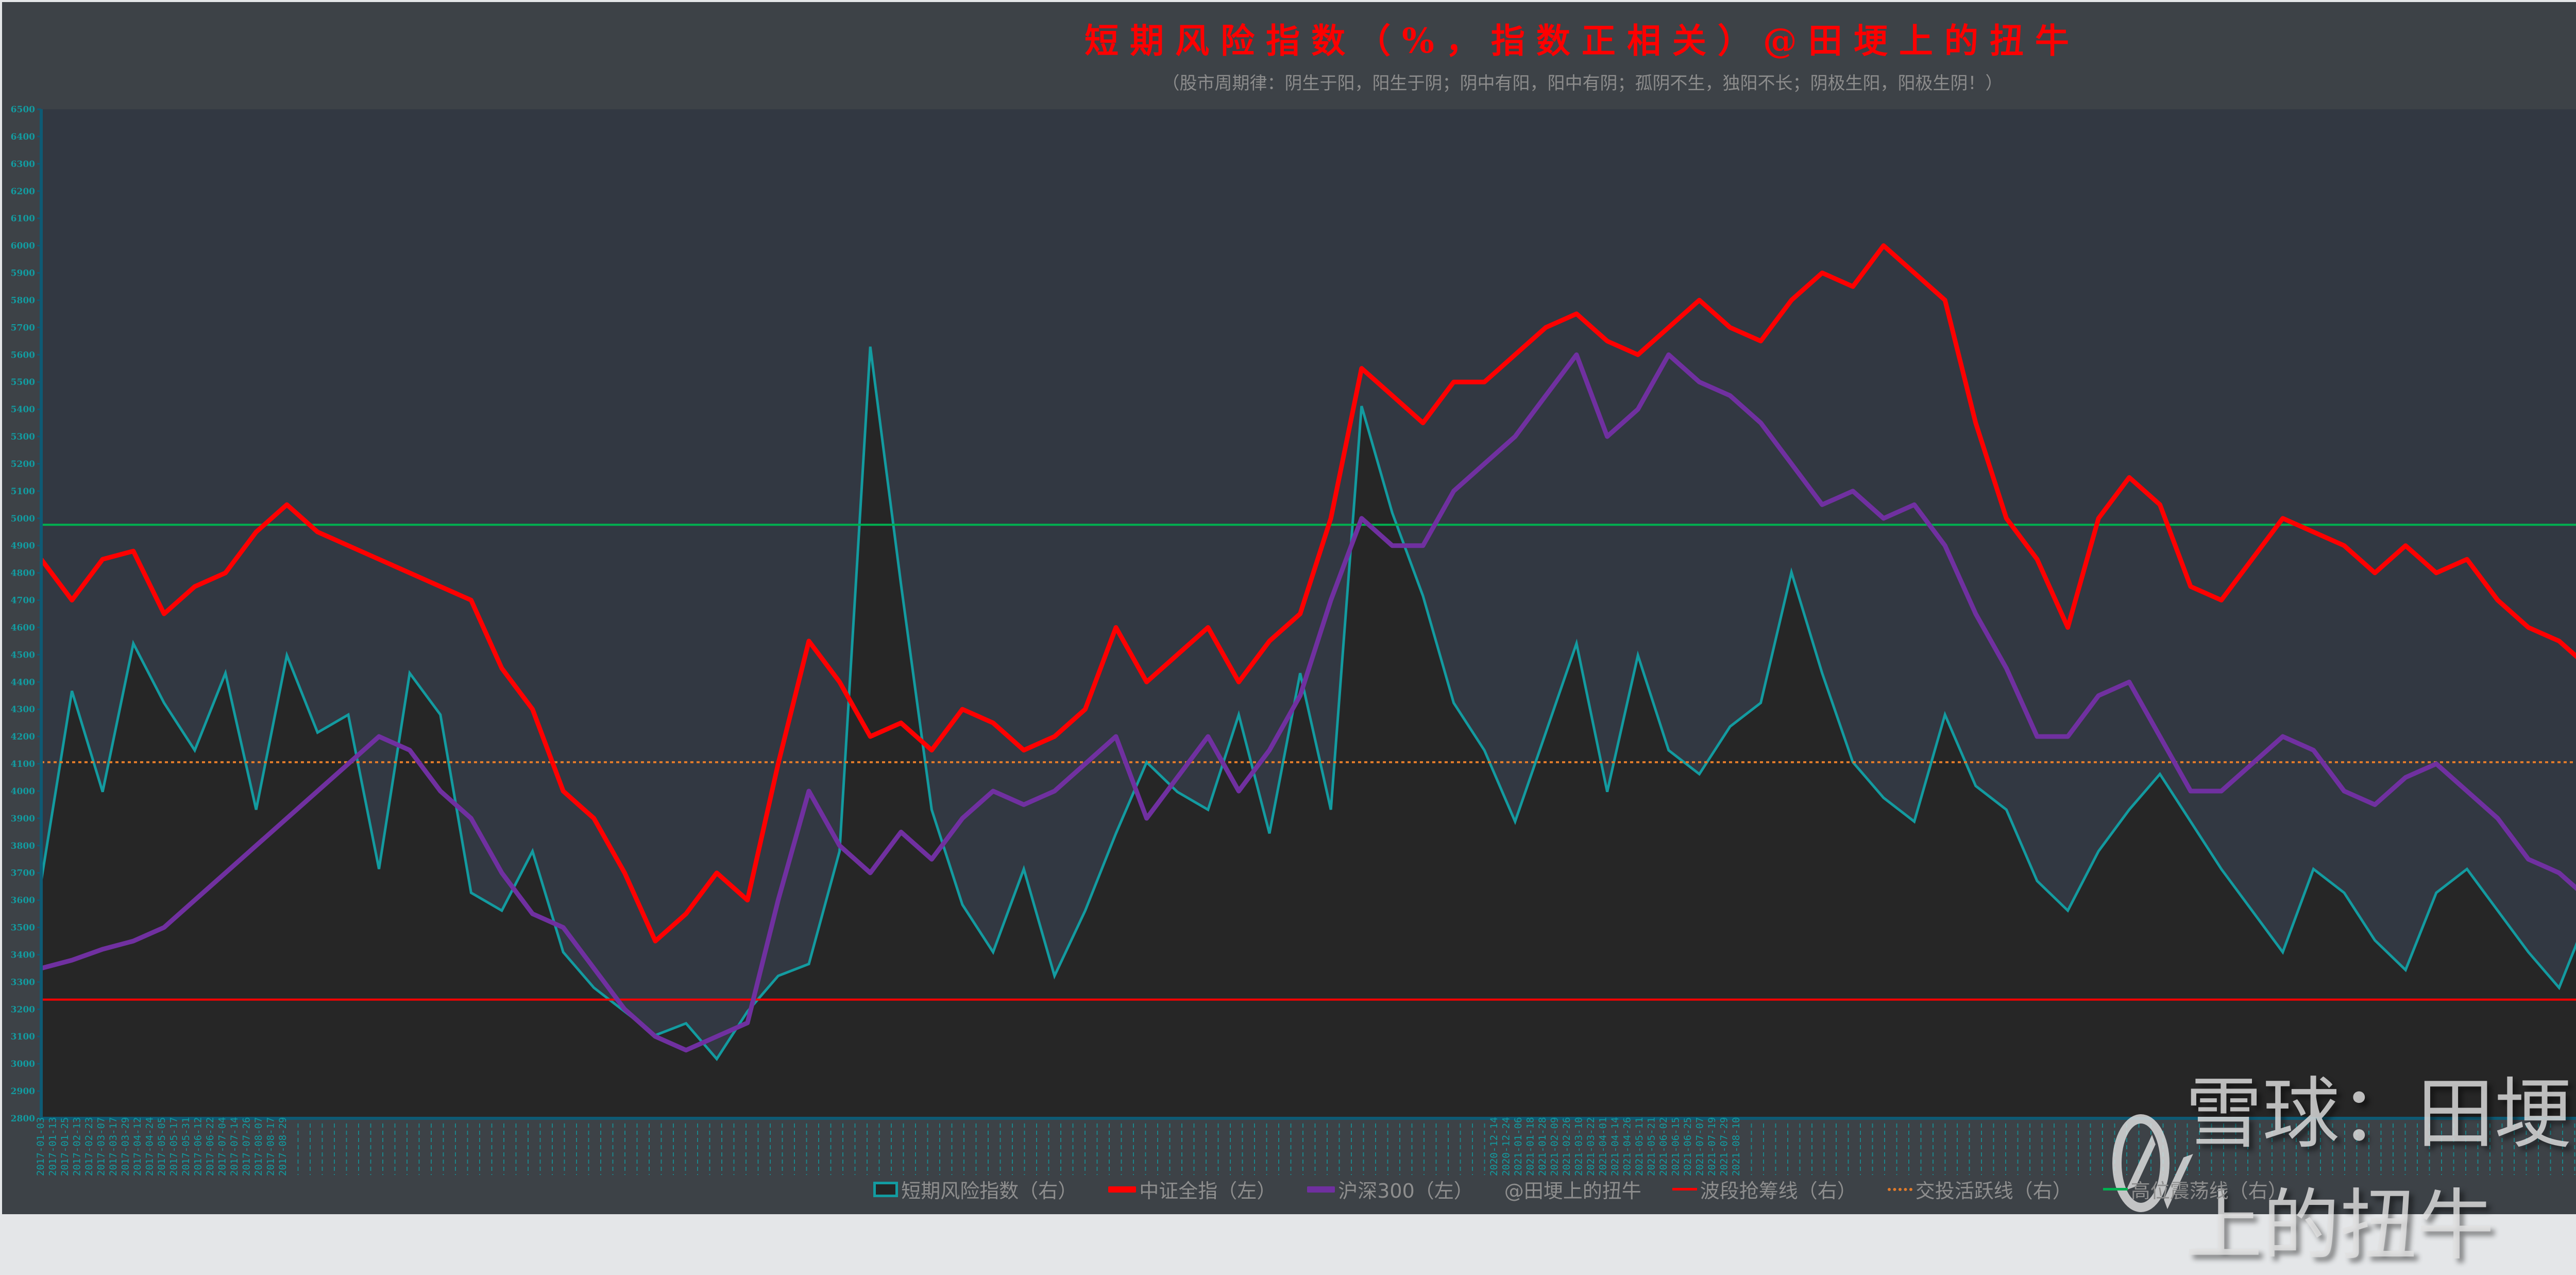 This screenshot has height=1275, width=2576. What do you see at coordinates (1993, 1191) in the screenshot?
I see `legend-label: 交投活跃线（右）` at bounding box center [1993, 1191].